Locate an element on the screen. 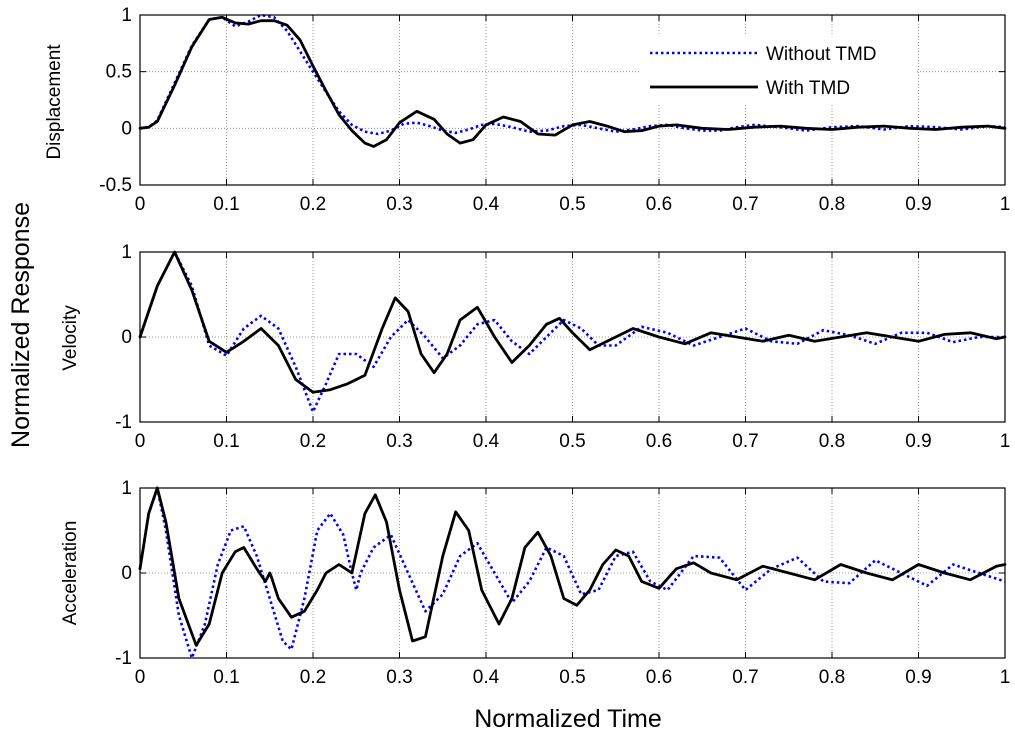 The width and height of the screenshot is (1015, 738). ylabel-velocity: Velocity is located at coordinates (70, 338).